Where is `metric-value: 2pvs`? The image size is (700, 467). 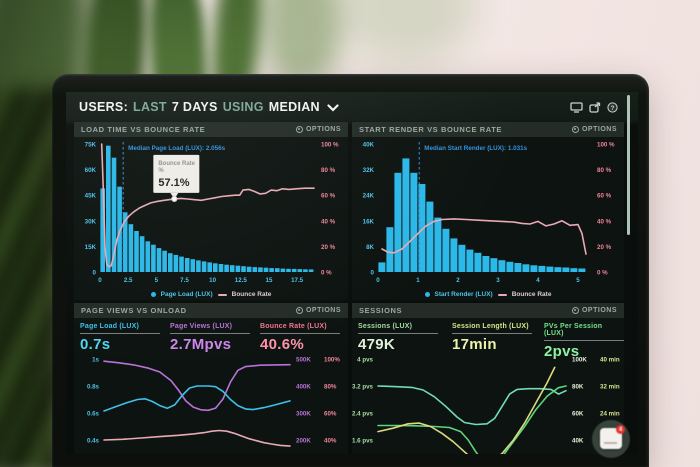
metric-value: 2pvs is located at coordinates (562, 351).